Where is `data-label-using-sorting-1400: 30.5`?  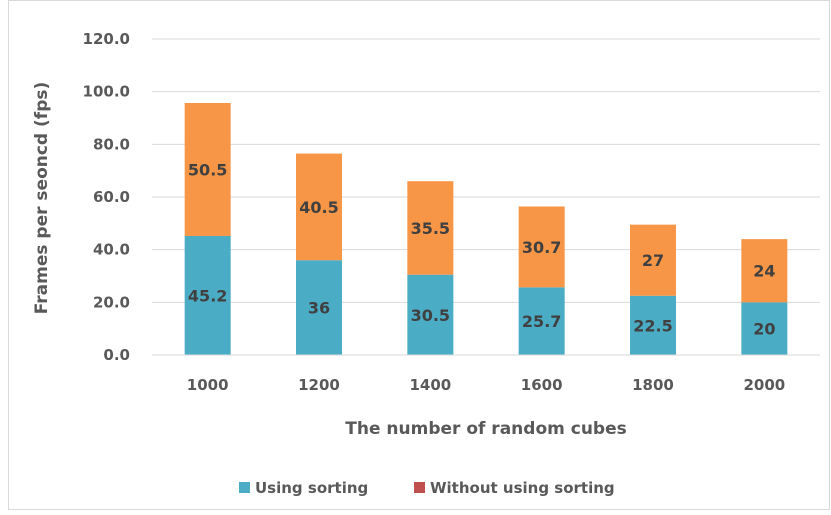
data-label-using-sorting-1400: 30.5 is located at coordinates (430, 315).